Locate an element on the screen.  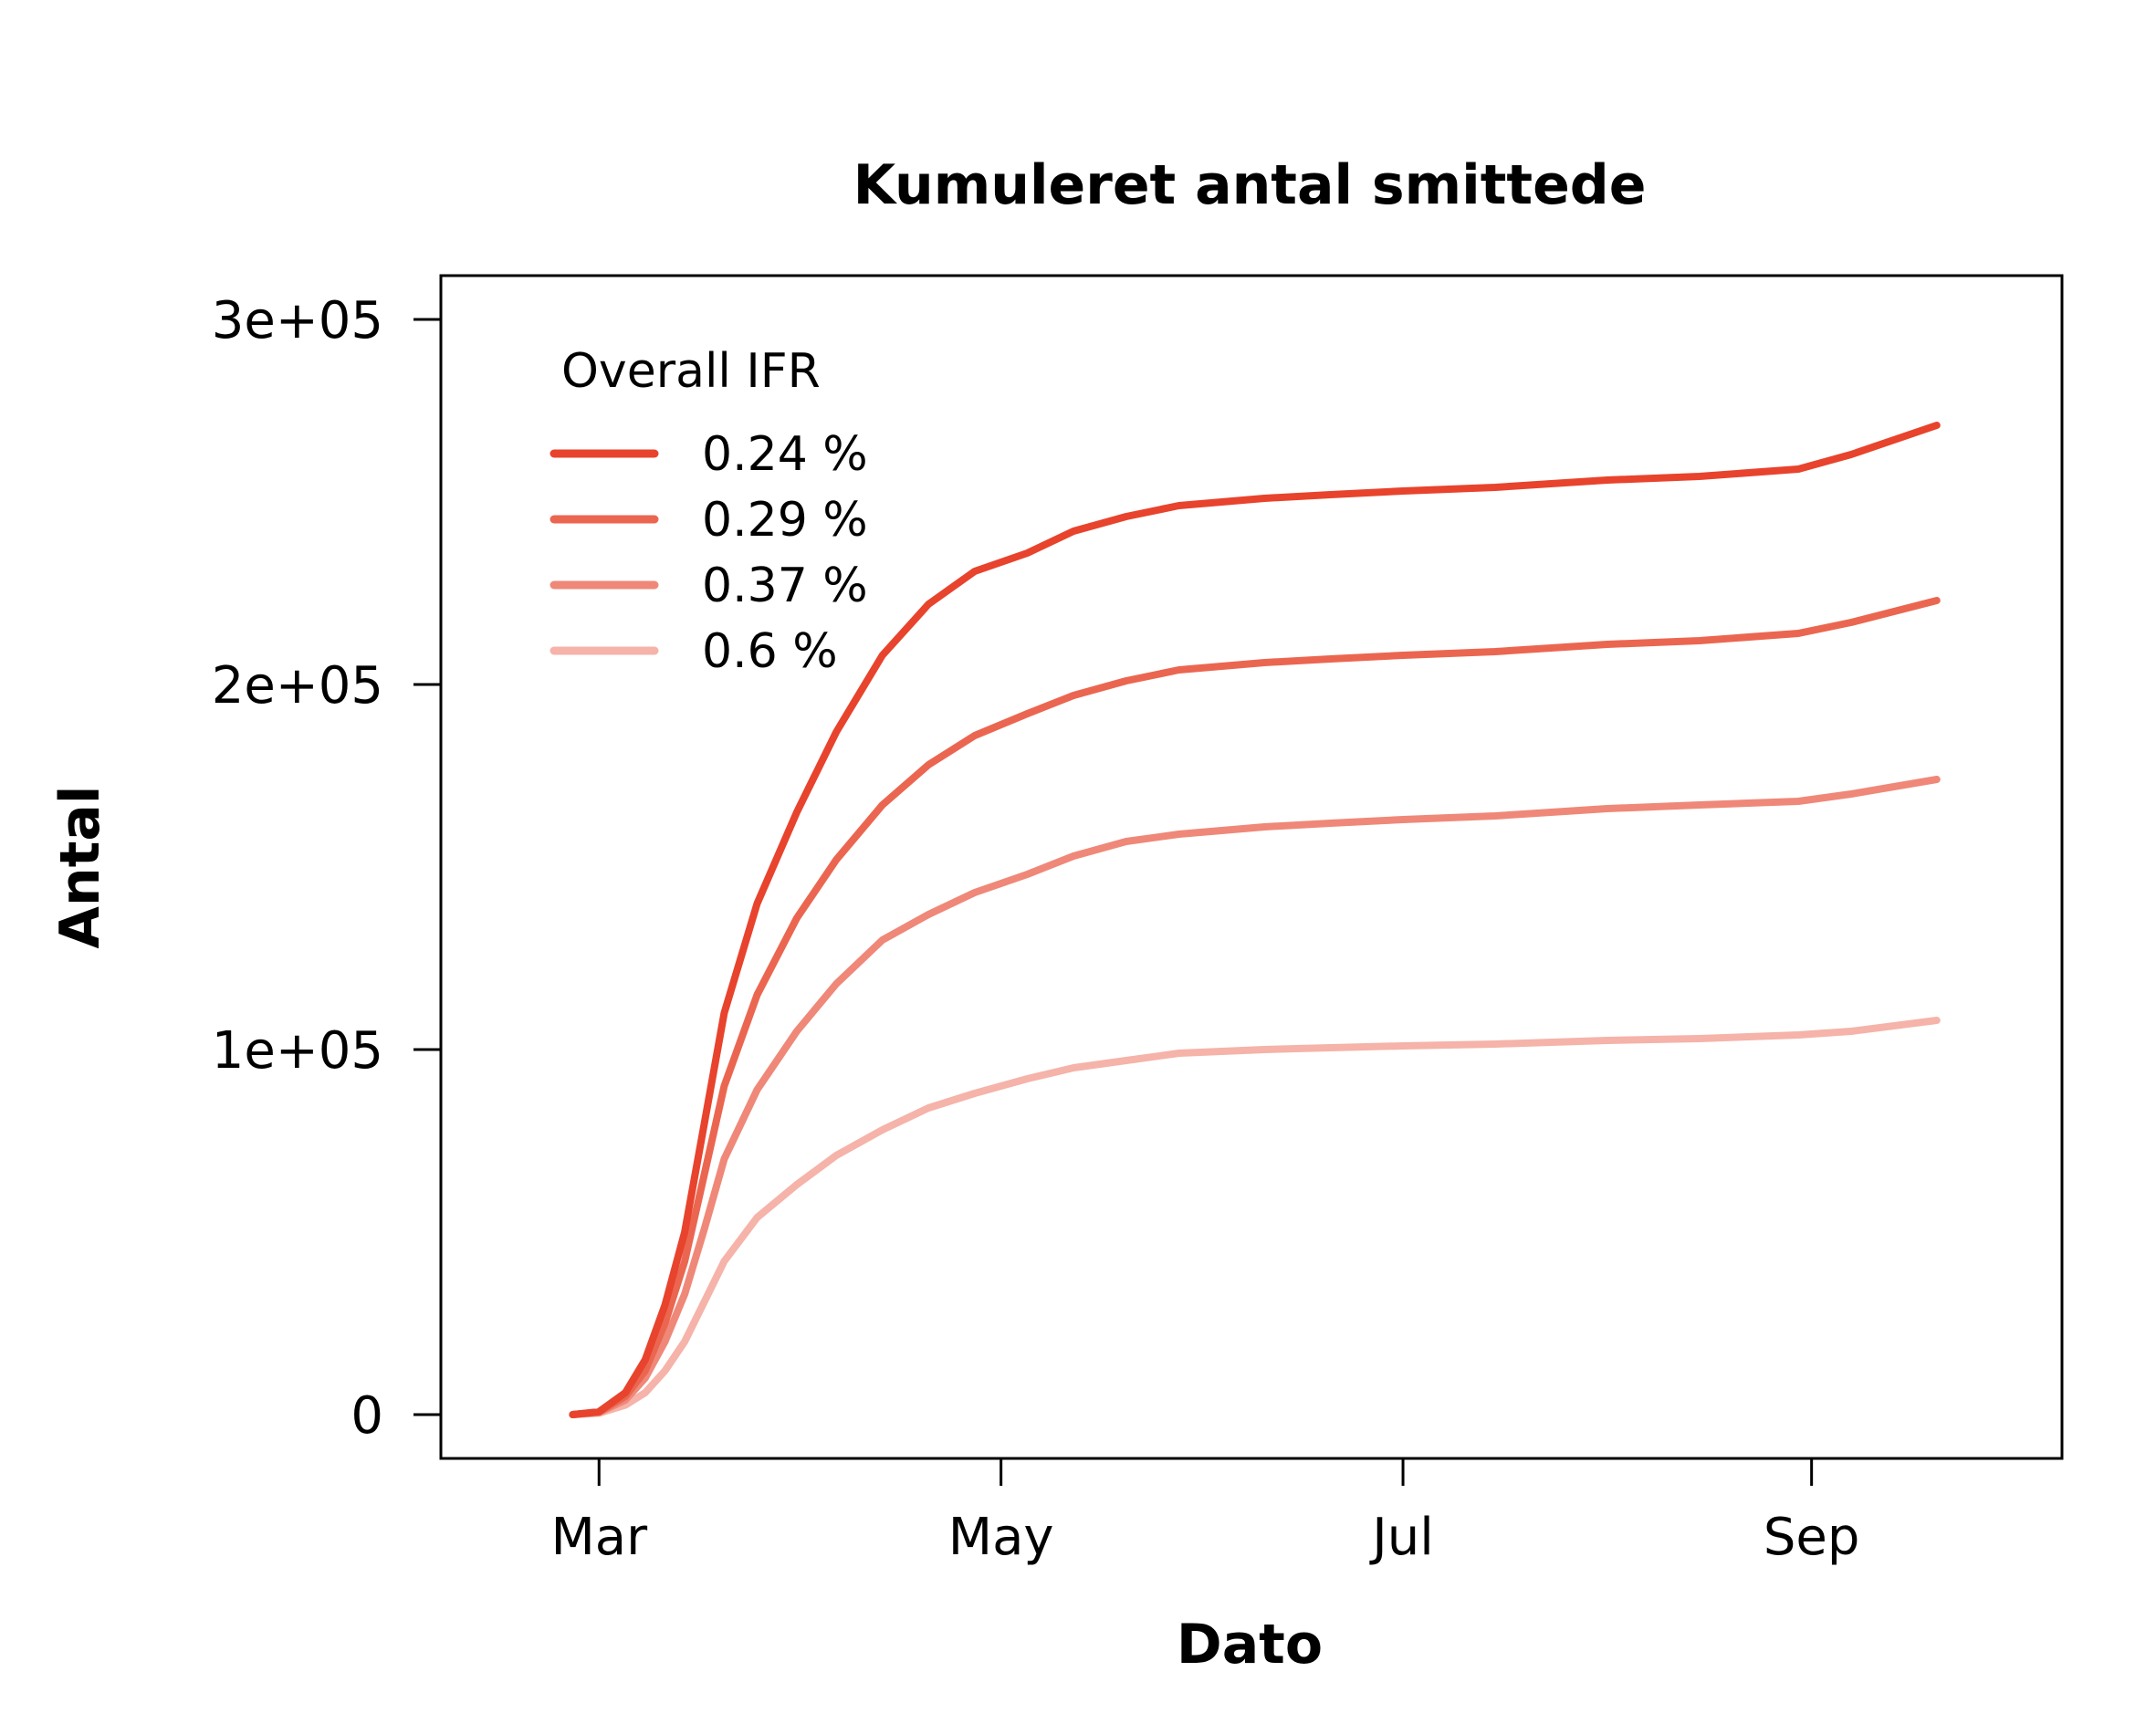
y-axis-label: Antal is located at coordinates (80, 867).